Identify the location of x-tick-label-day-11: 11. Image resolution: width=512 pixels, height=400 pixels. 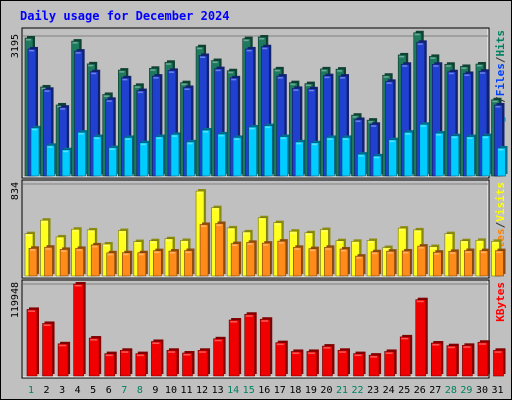
(186, 390).